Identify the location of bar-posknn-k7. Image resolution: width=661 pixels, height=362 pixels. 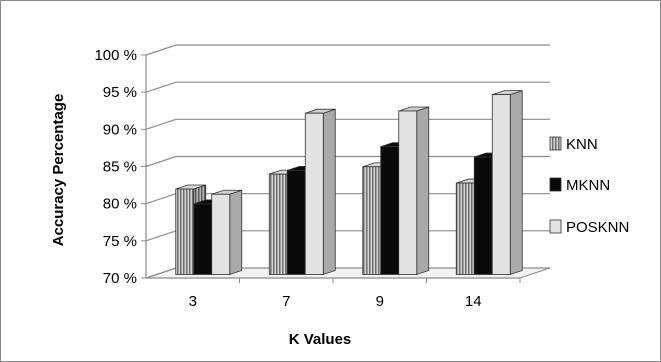
(320, 192).